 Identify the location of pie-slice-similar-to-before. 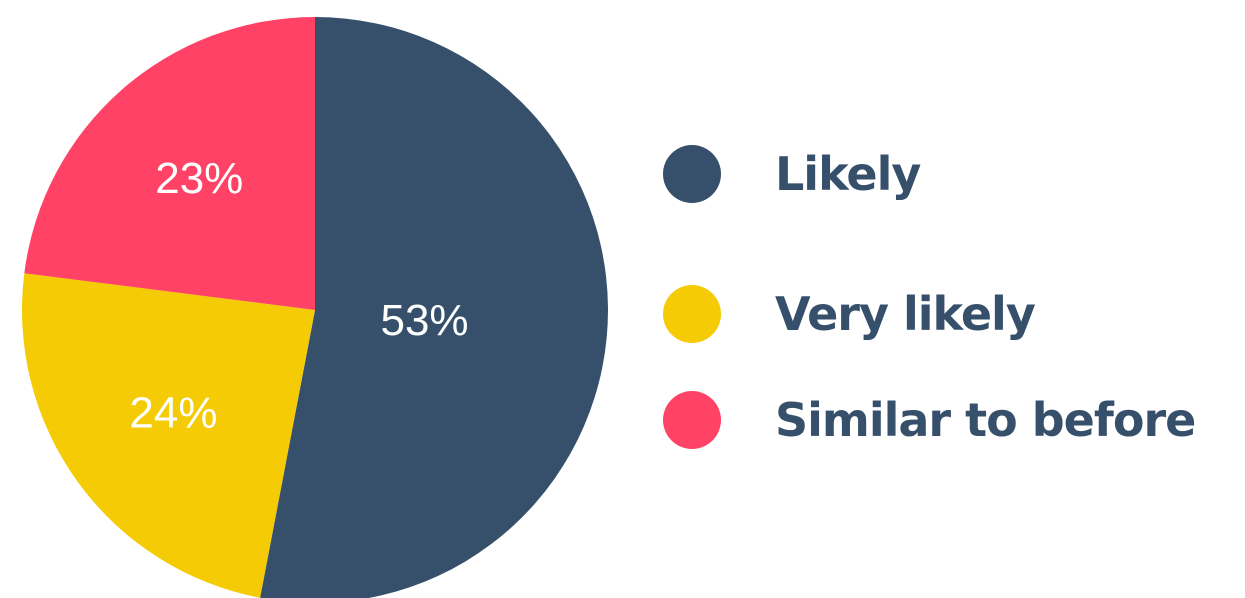
(169, 163).